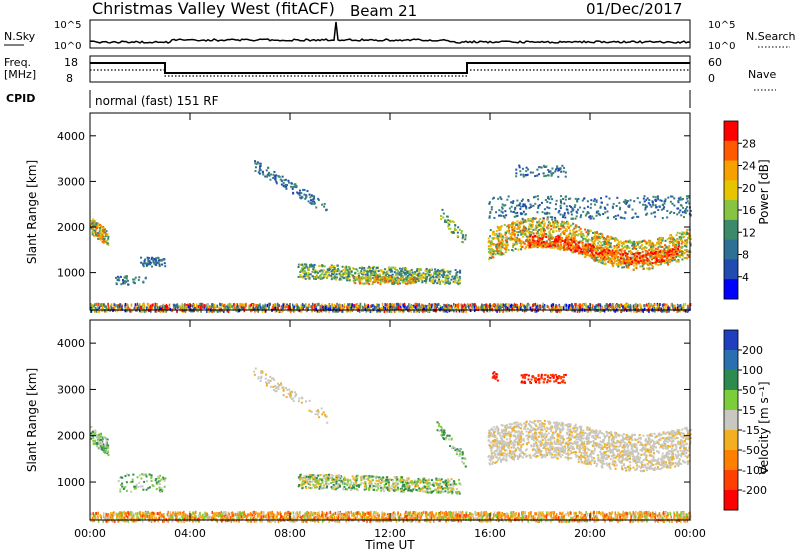 This screenshot has height=554, width=800. Describe the element at coordinates (400, 35) in the screenshot. I see `nsky-strip: N.Sky 10^5 10^0 10^5 10^0 N.Search` at that location.